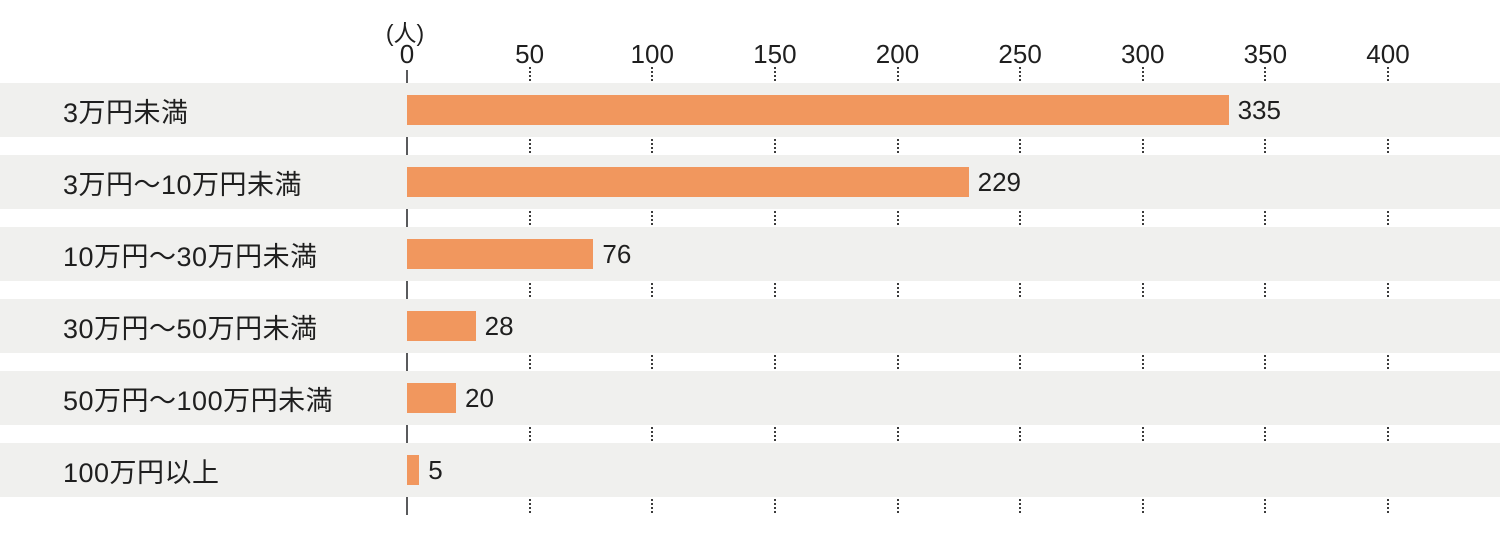 This screenshot has width=1500, height=540. Describe the element at coordinates (750, 254) in the screenshot. I see `chart-row-band: 10万円～30万円未満 76` at that location.